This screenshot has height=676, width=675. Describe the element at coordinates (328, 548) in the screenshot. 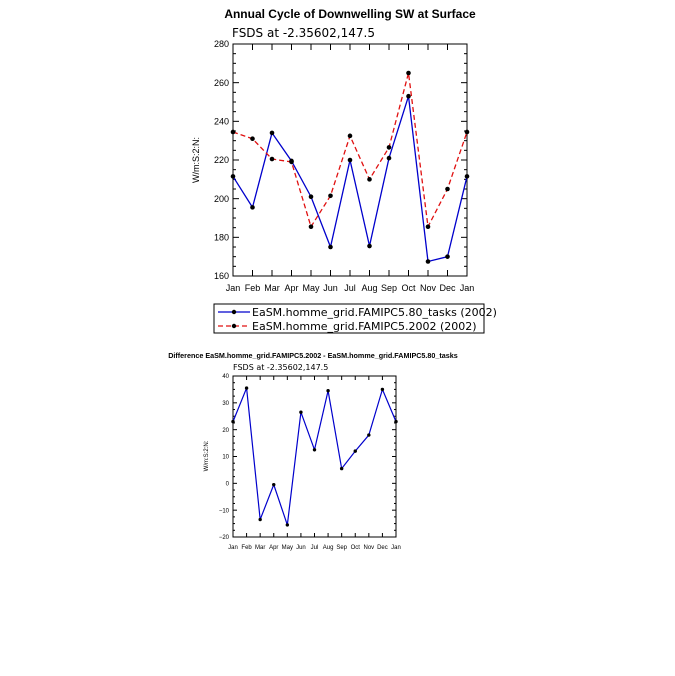

I see `chart2-xtick-label: Aug` at that location.